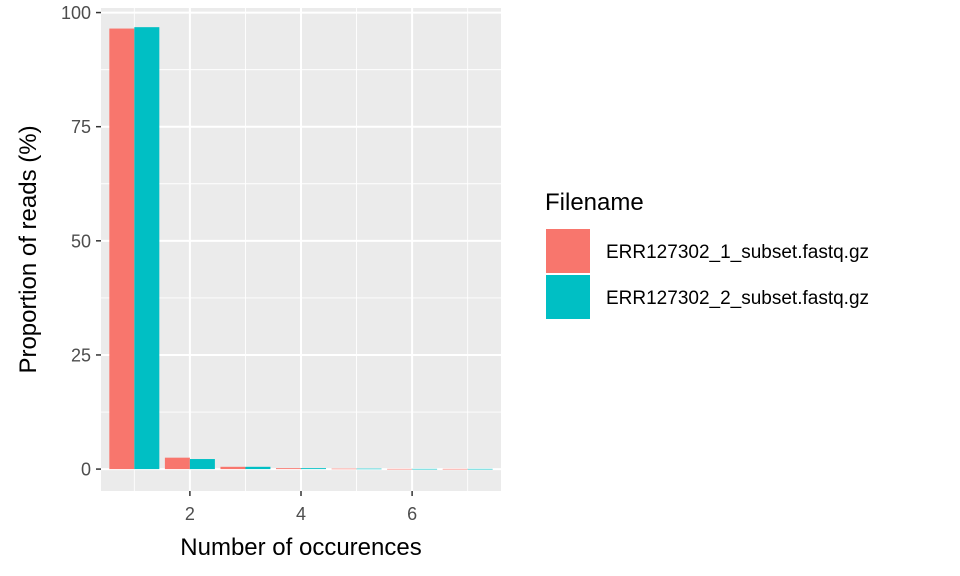 The width and height of the screenshot is (960, 576). What do you see at coordinates (122, 249) in the screenshot?
I see `bar-series1-x1` at bounding box center [122, 249].